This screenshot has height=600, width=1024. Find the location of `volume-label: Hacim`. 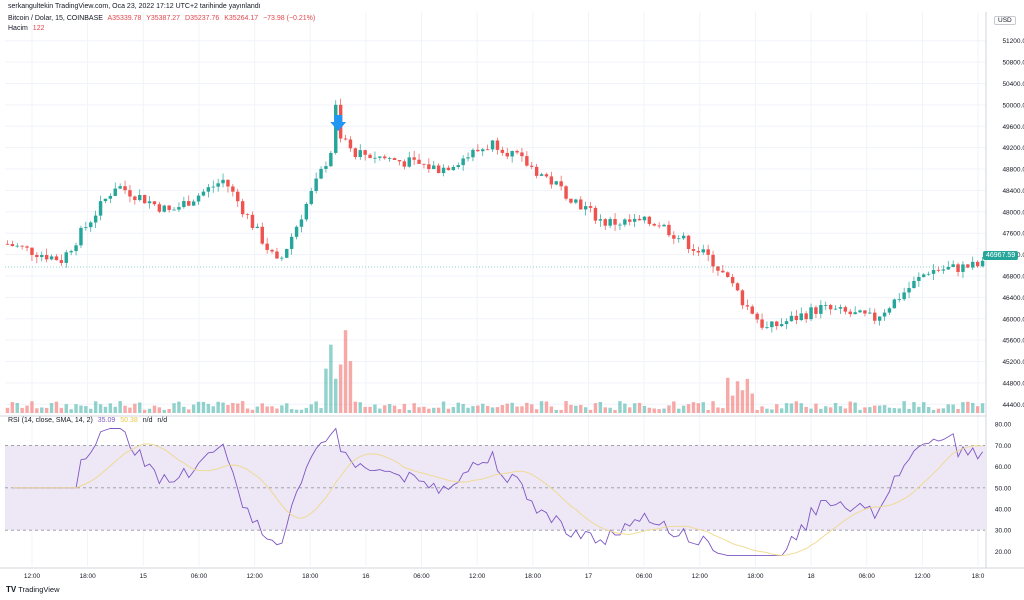

volume-label: Hacim is located at coordinates (18, 28).